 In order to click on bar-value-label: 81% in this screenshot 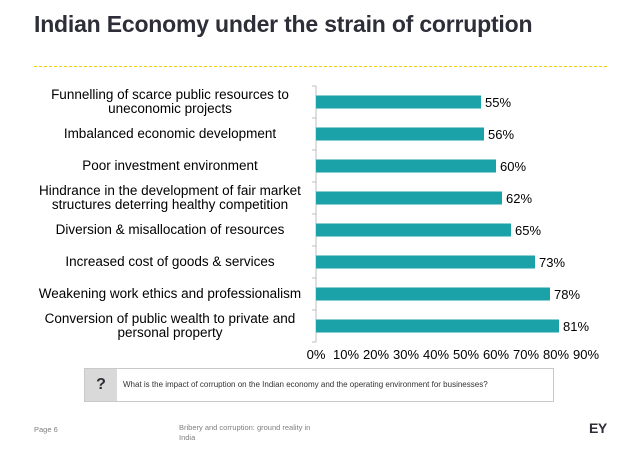, I will do `click(576, 326)`.